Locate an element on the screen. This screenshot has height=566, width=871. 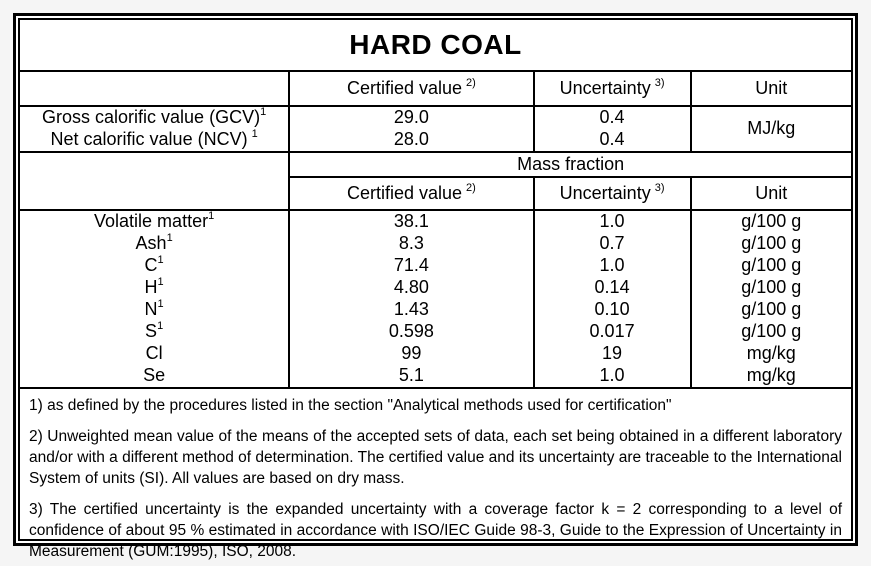
certified-value-cell: 4.80 is located at coordinates (412, 288).